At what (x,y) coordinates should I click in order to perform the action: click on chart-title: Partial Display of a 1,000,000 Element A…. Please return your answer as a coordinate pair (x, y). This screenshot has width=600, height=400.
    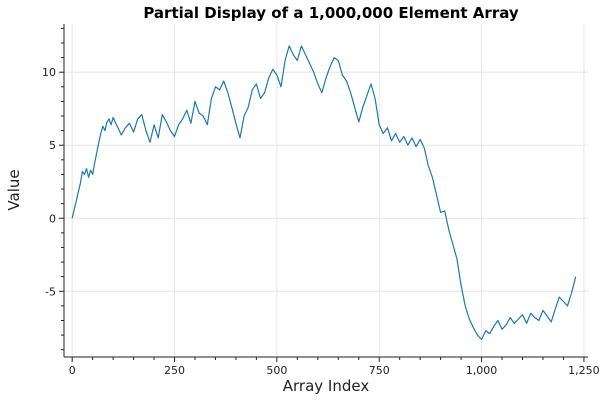
    Looking at the image, I should click on (331, 13).